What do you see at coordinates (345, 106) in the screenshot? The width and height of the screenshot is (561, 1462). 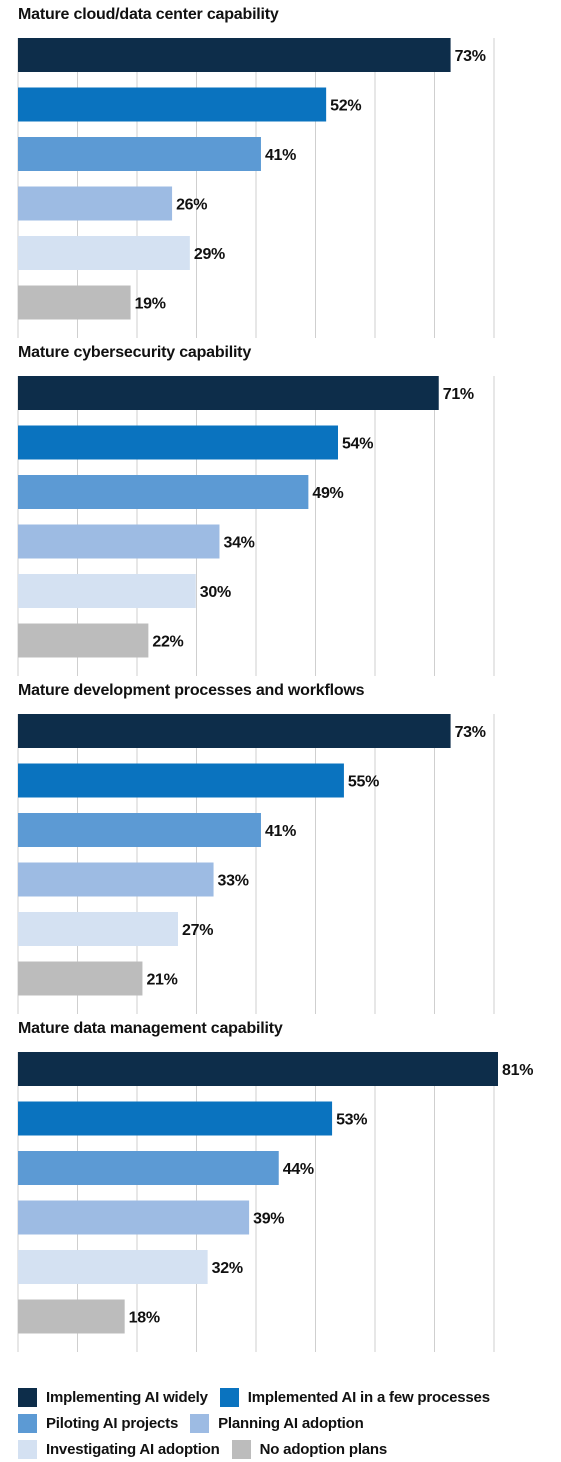 I see `bar-value-label: 52%` at bounding box center [345, 106].